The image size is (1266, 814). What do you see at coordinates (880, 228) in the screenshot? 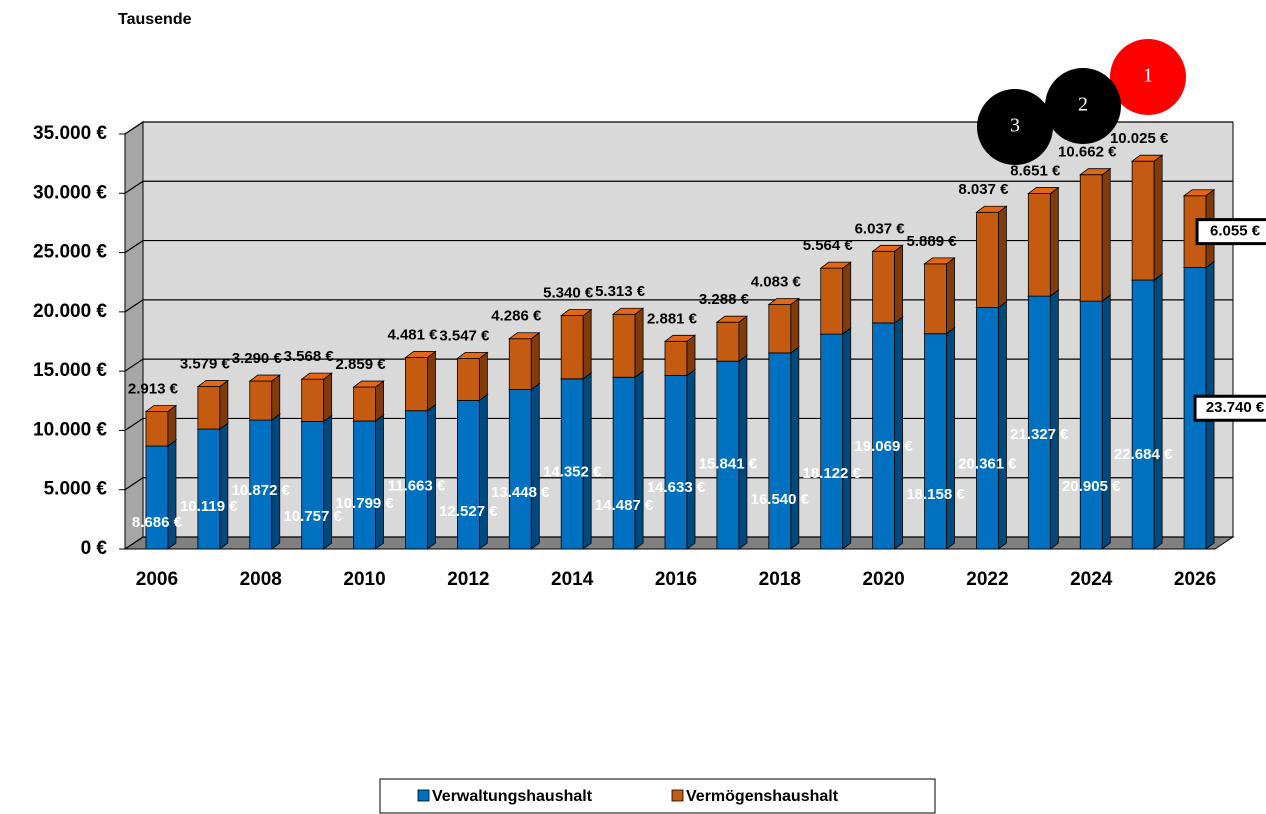
I see `data-label: 6.037 €` at bounding box center [880, 228].